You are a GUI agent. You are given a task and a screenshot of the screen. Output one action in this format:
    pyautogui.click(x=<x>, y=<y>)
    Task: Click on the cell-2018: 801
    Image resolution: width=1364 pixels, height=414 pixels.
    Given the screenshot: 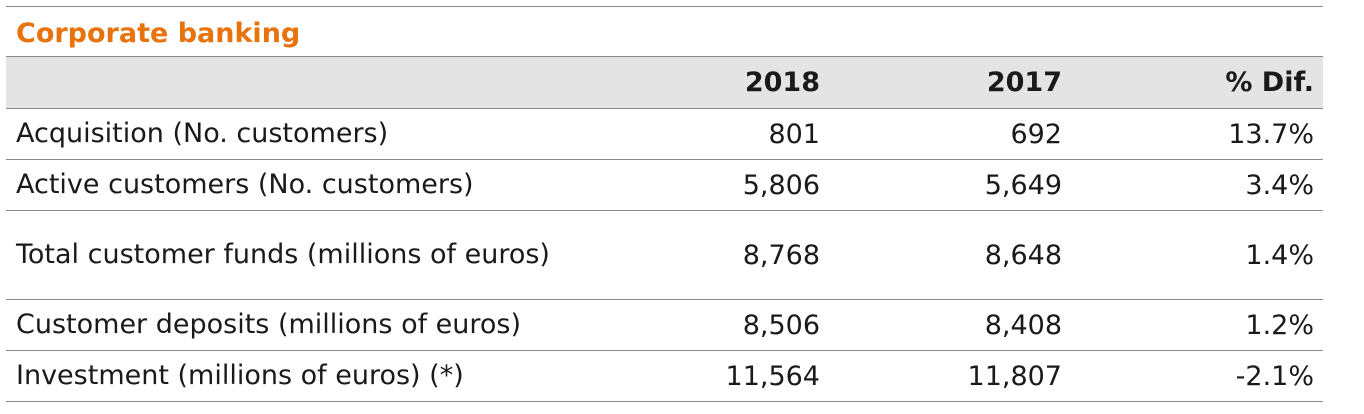 What is the action you would take?
    pyautogui.click(x=794, y=134)
    